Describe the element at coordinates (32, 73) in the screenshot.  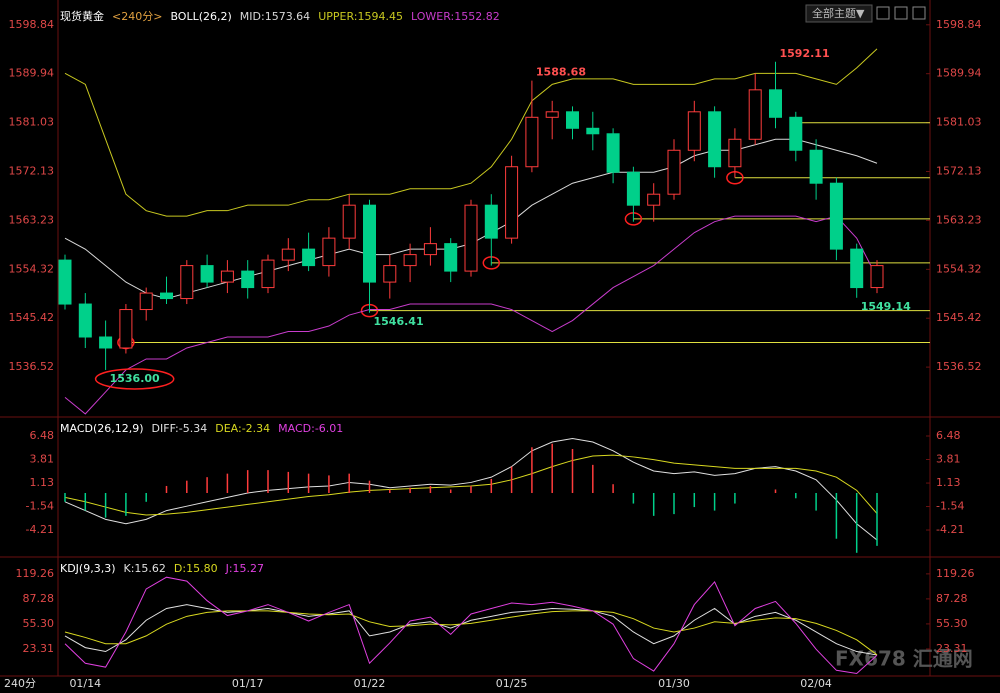
I see `y-tick-label: 1589.94` at that location.